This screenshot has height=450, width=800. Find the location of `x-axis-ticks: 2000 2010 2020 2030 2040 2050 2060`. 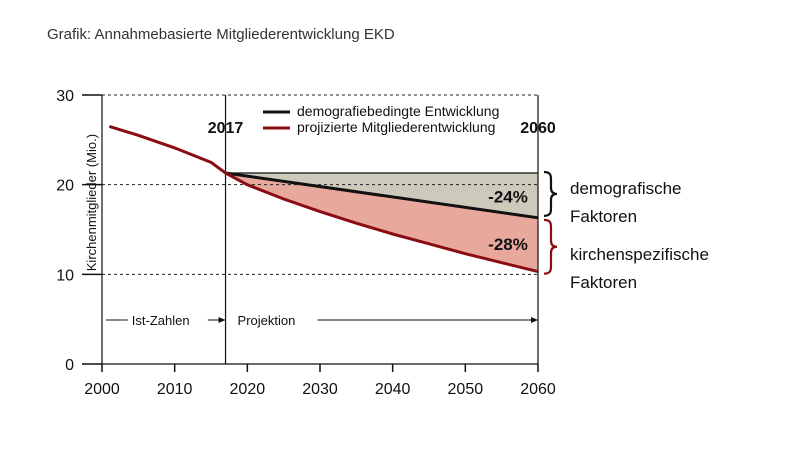

x-axis-ticks: 2000 2010 2020 2030 2040 2050 2060 is located at coordinates (320, 381).